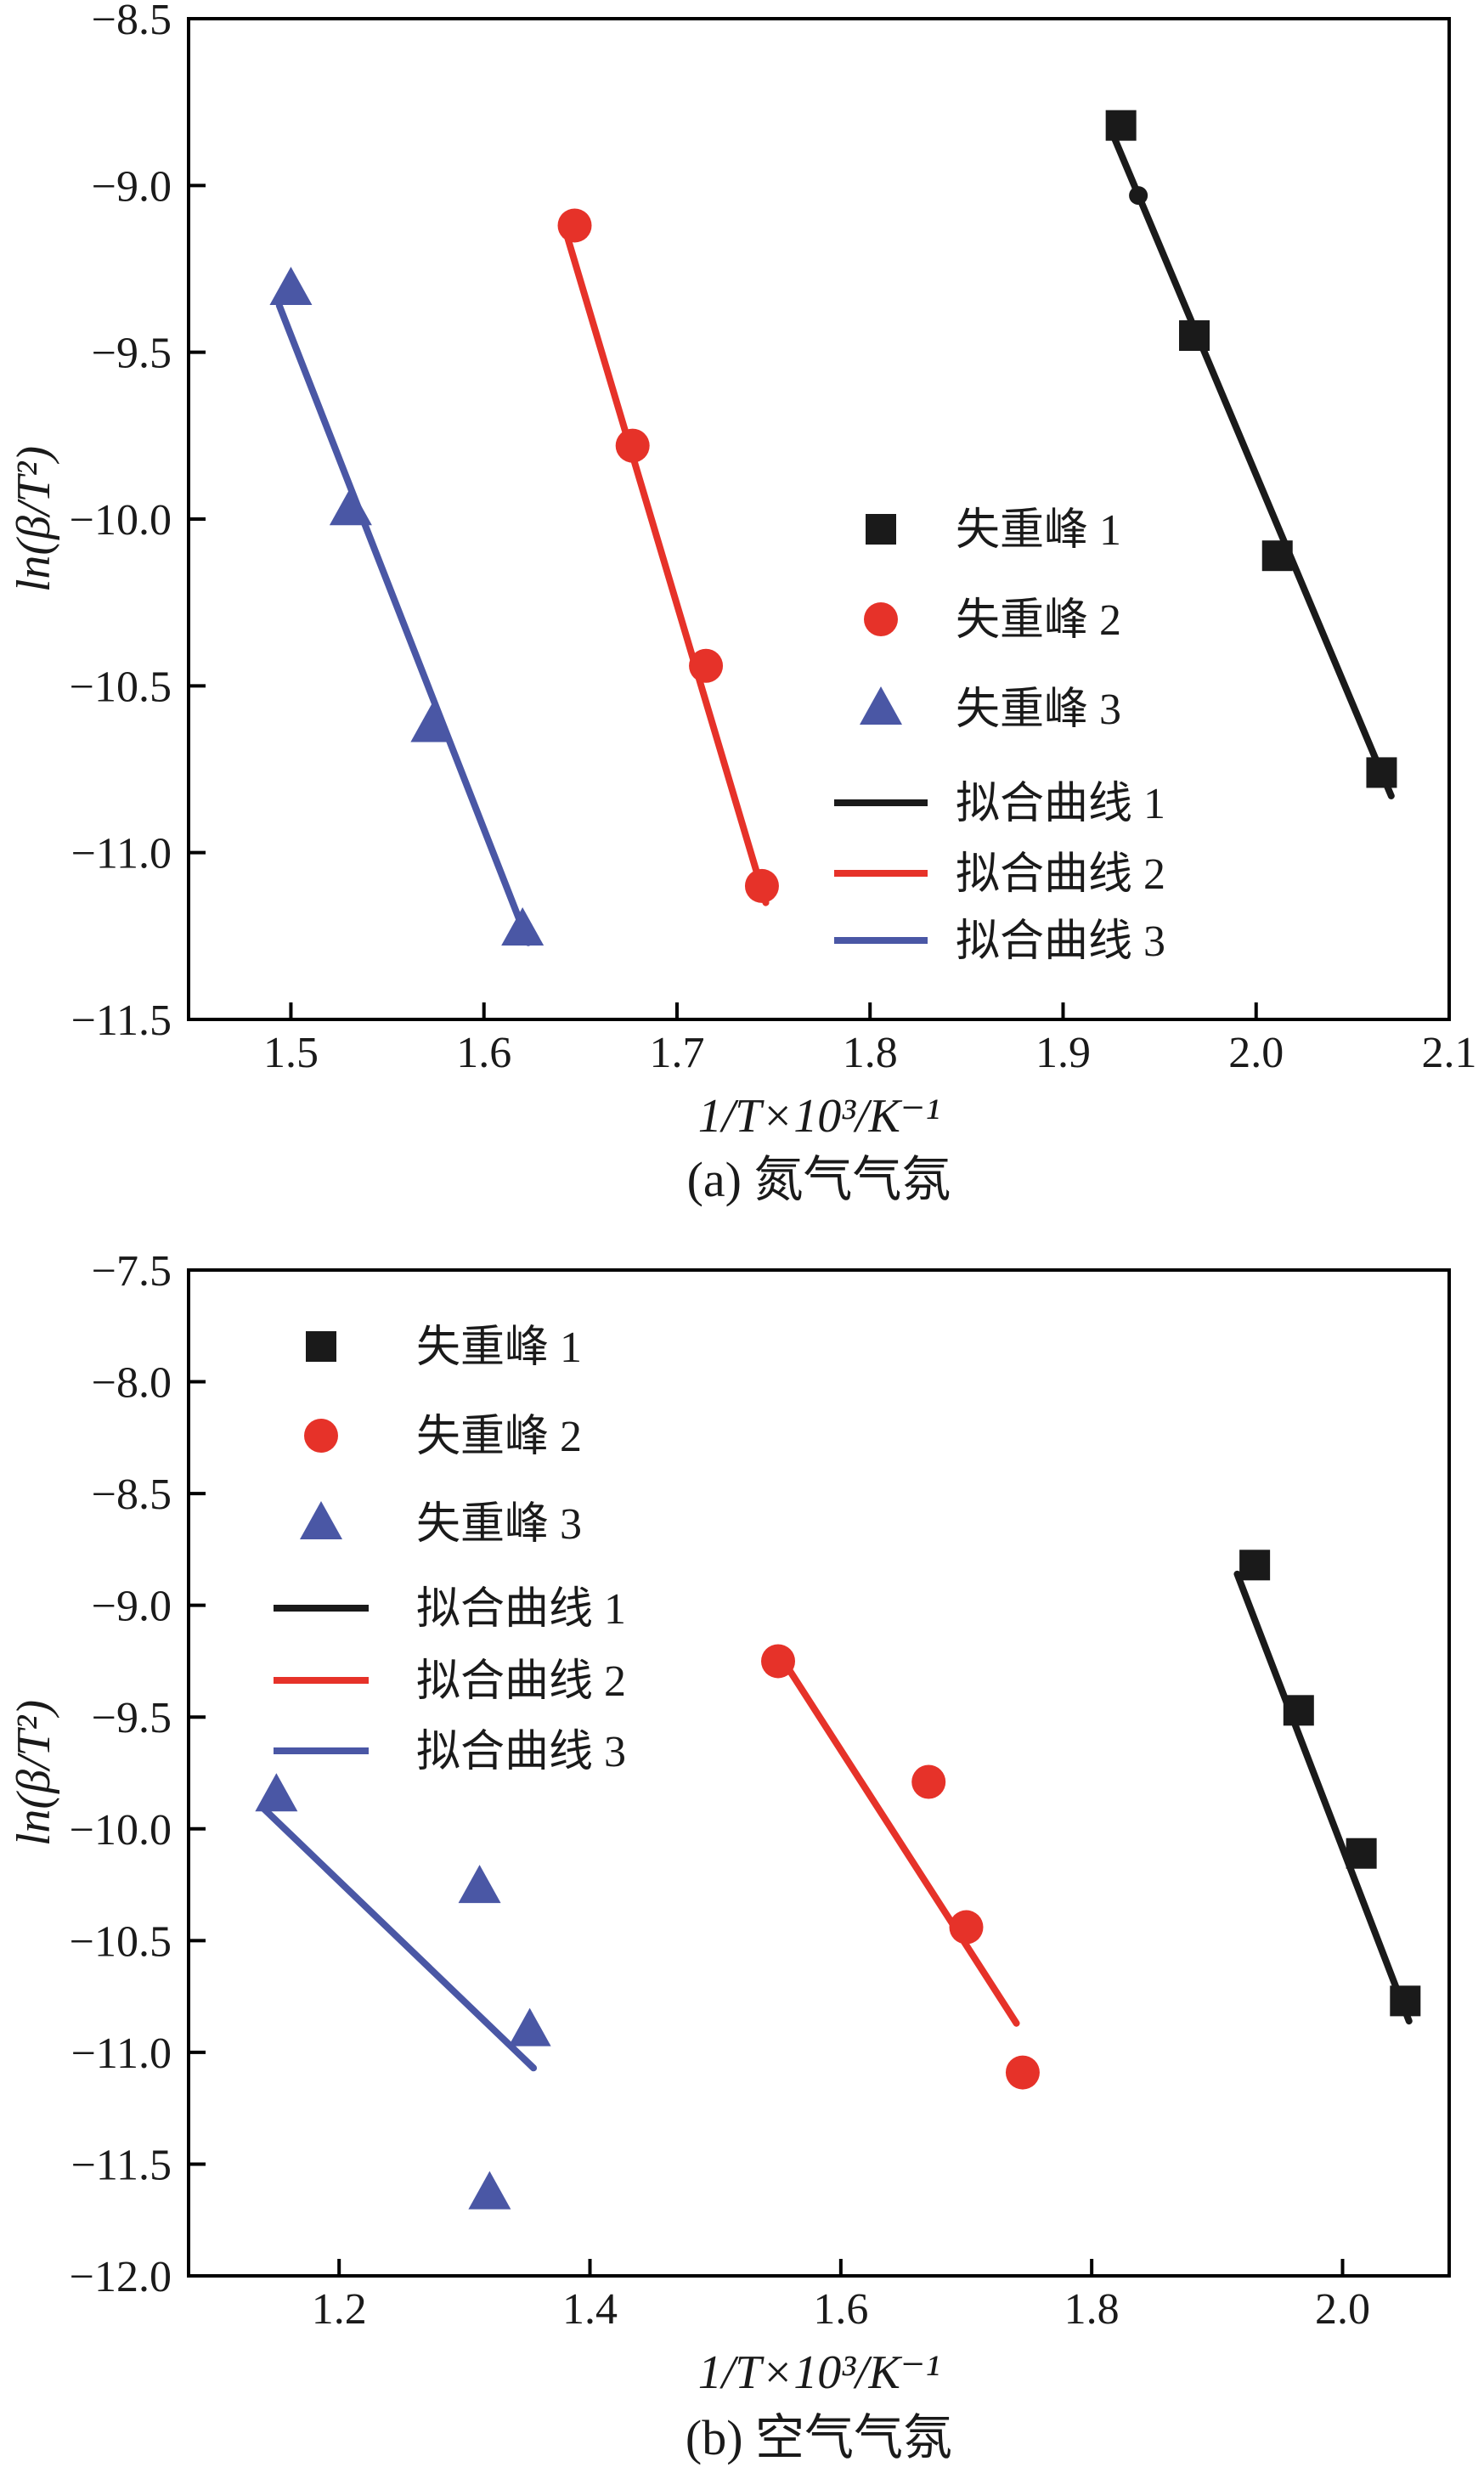 The width and height of the screenshot is (1484, 2484). I want to click on legend-item: 拟合曲线 3, so click(450, 1752).